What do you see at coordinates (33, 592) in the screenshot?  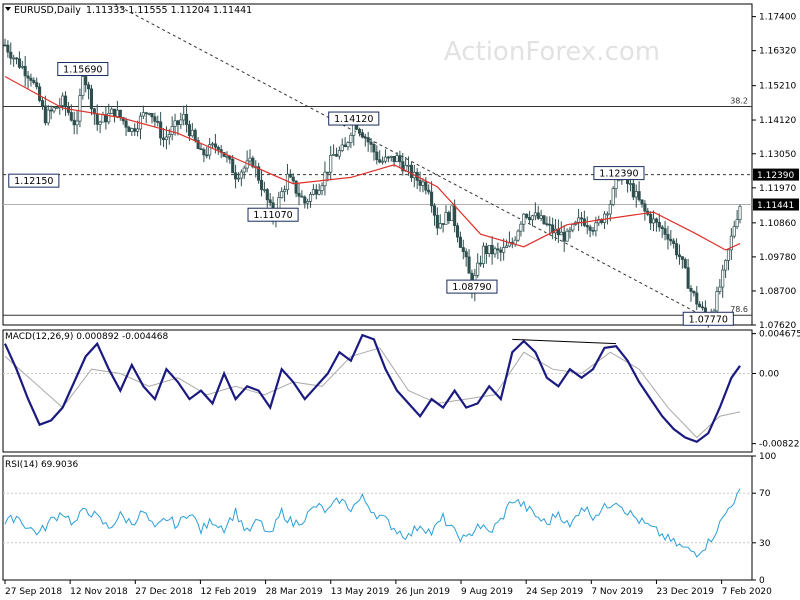 I see `x-tick-label: 27 Sep 2018` at bounding box center [33, 592].